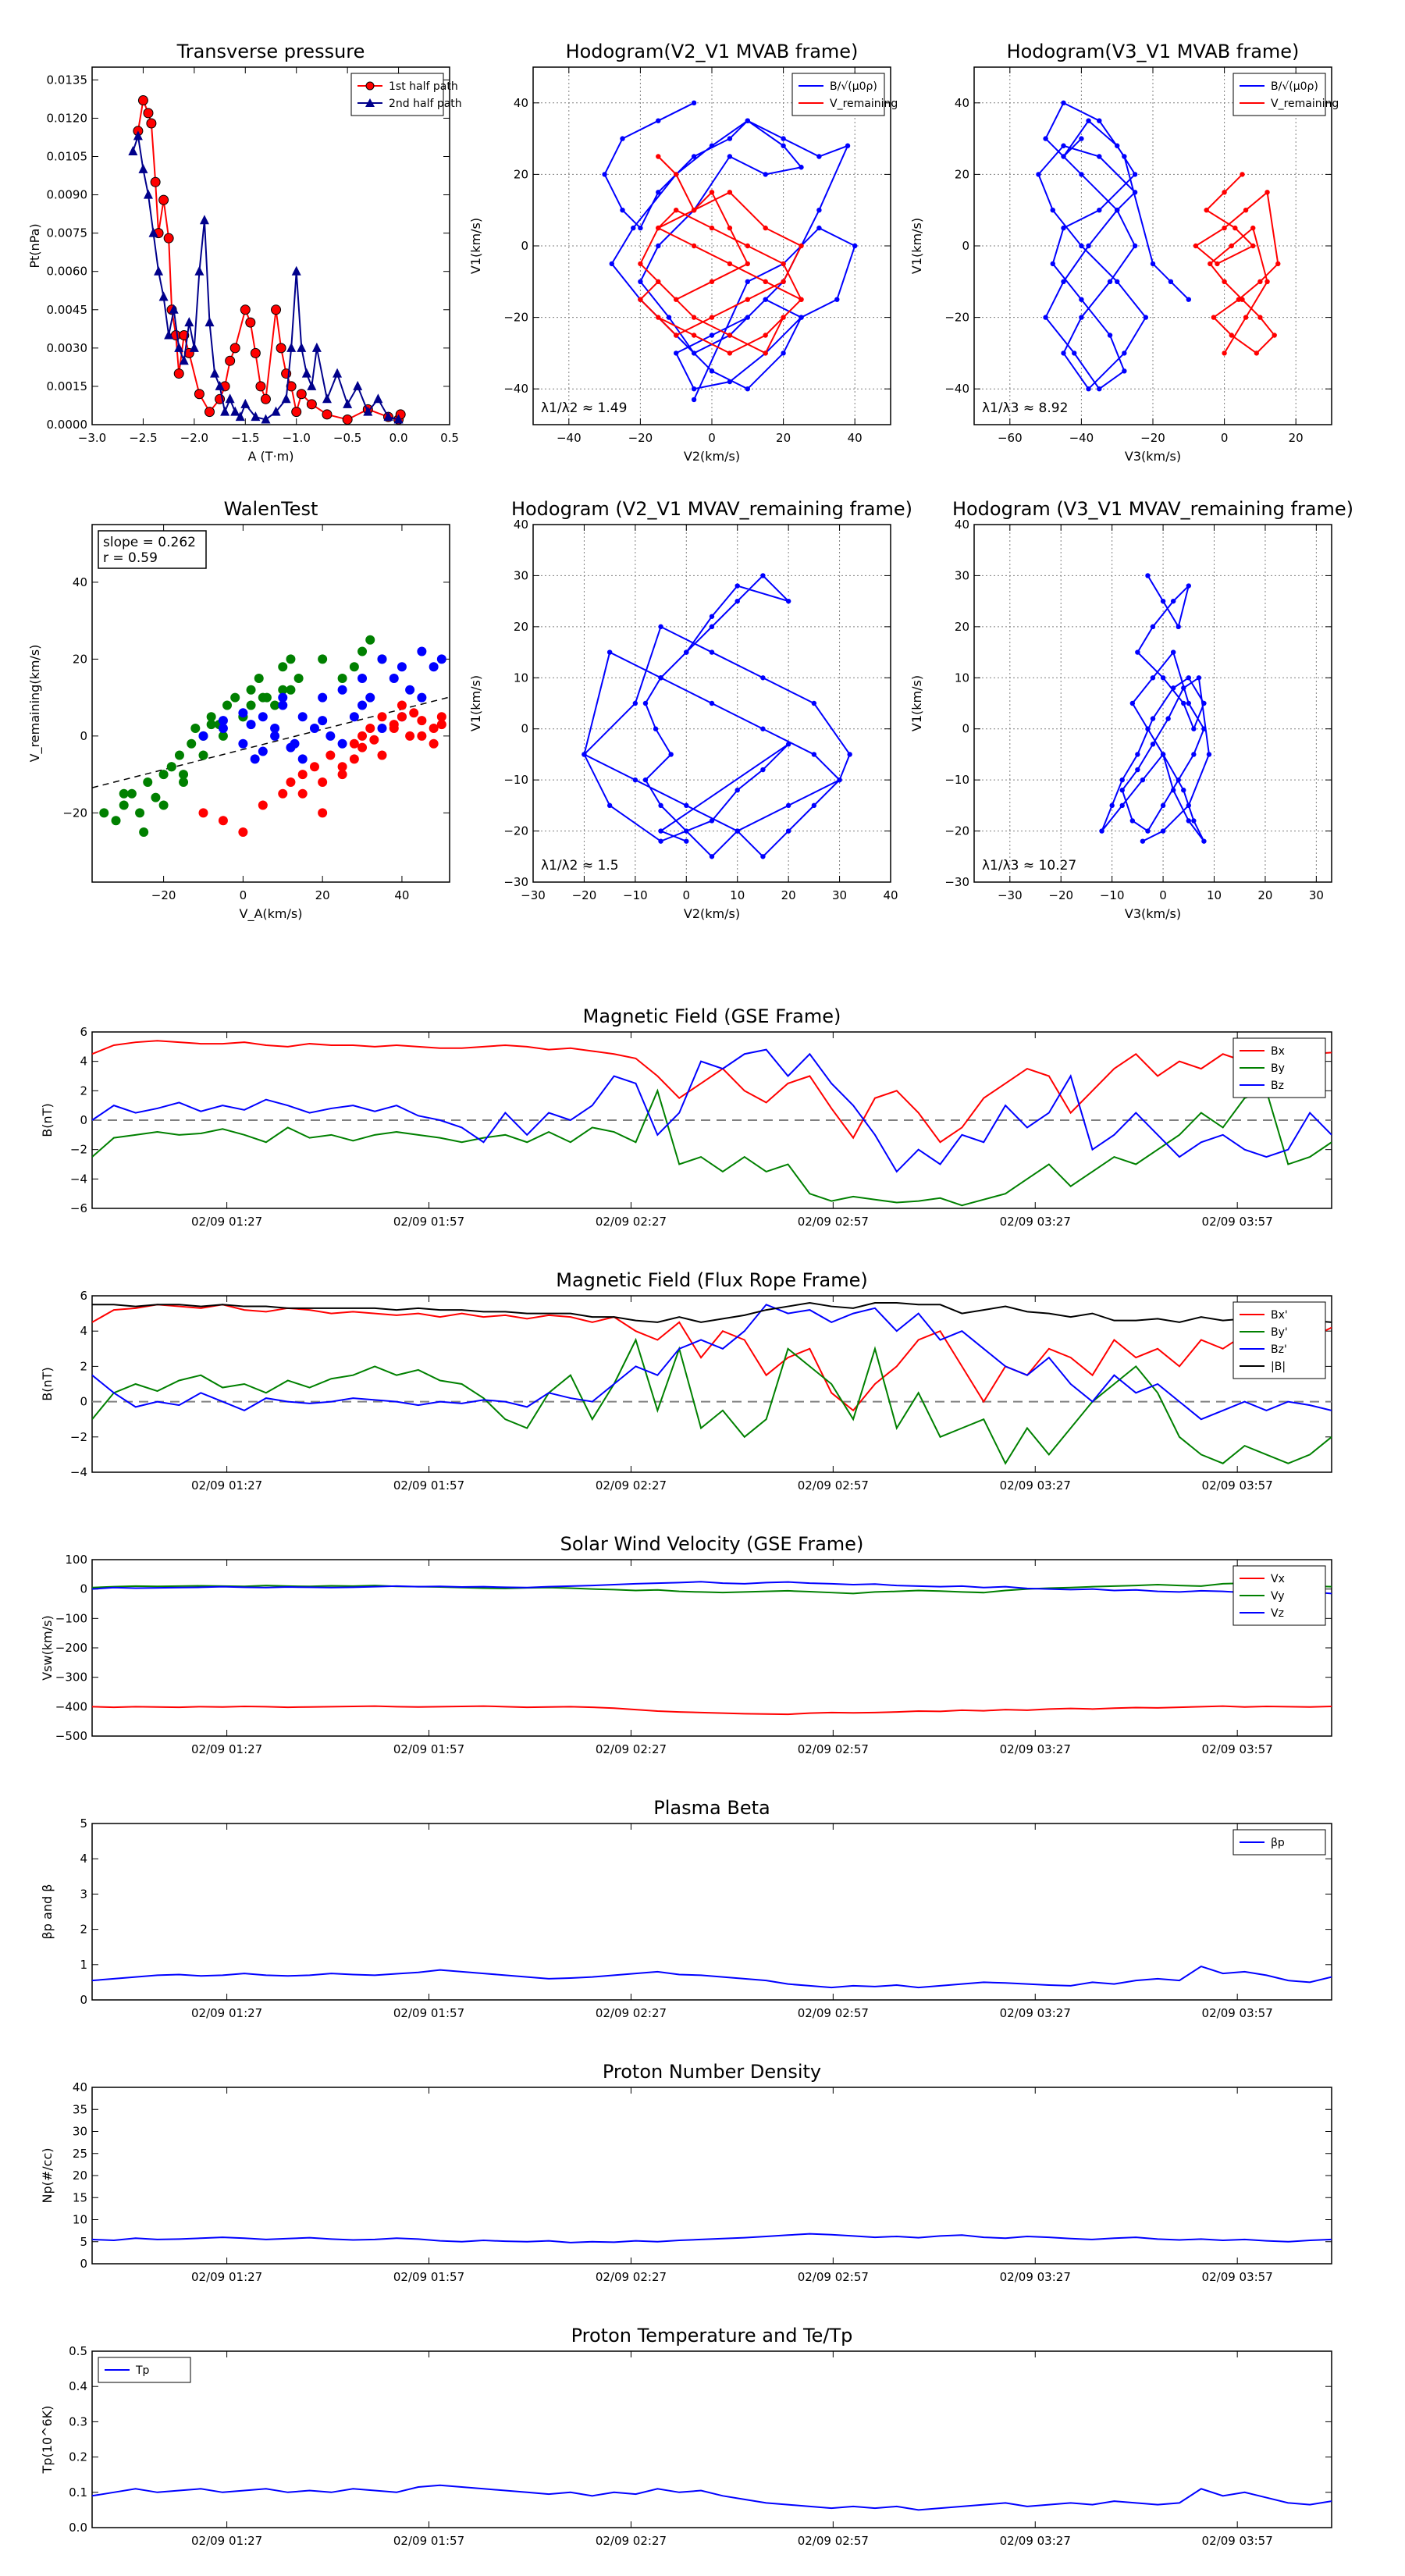 Image resolution: width=1405 pixels, height=2576 pixels. What do you see at coordinates (1279, 1067) in the screenshot?
I see `legend: Bx By Bz` at bounding box center [1279, 1067].